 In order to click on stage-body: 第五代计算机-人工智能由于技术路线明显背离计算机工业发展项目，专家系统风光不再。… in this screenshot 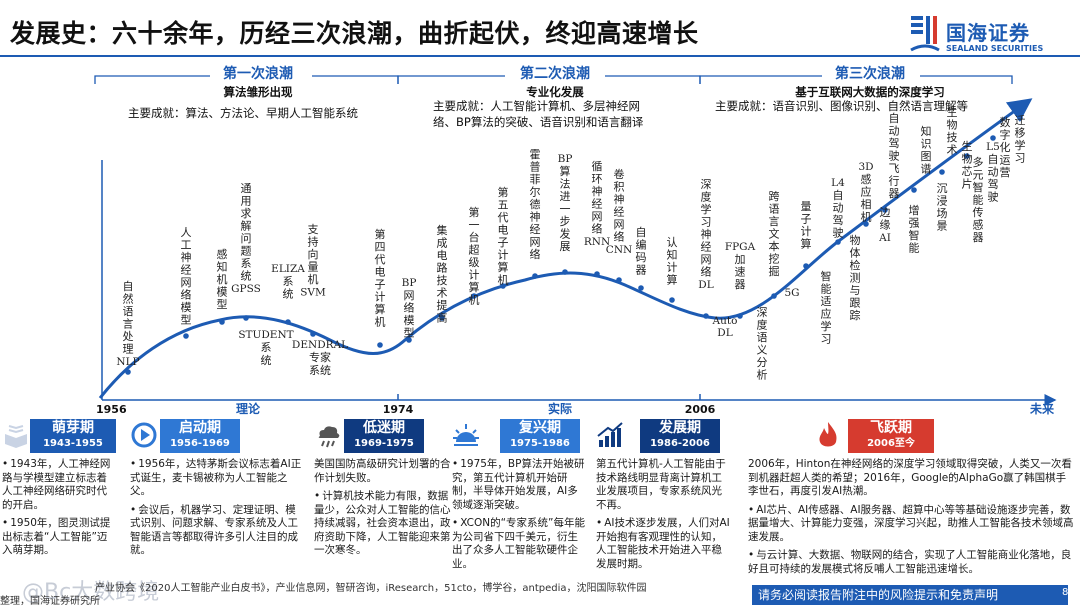, I will do `click(664, 517)`.